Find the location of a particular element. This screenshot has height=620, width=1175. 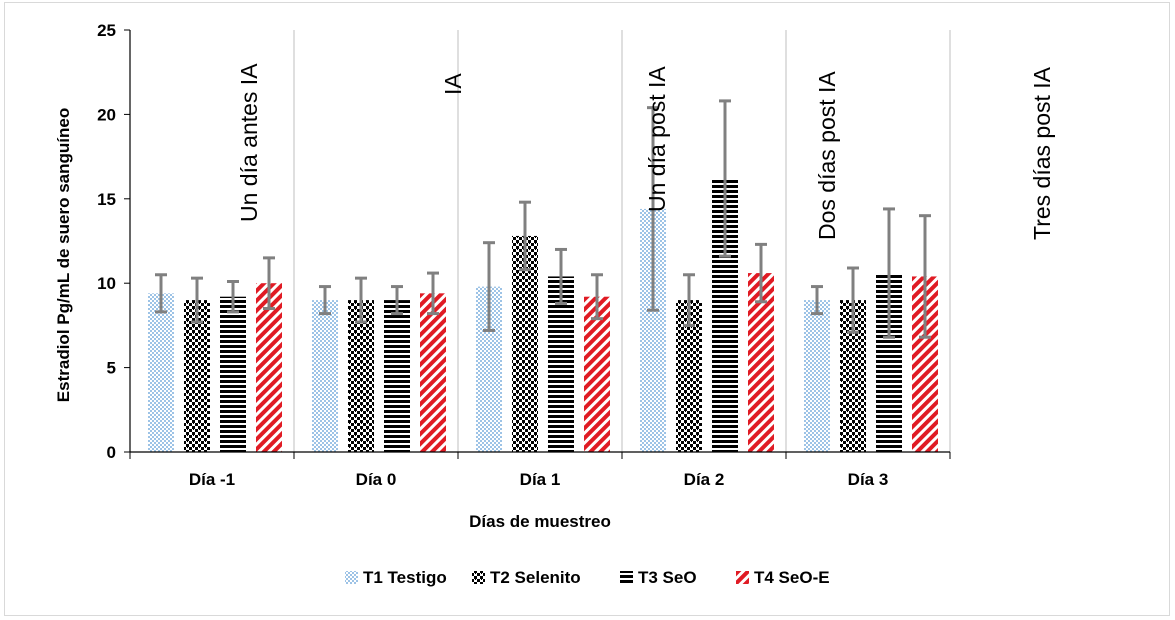

legend: T1 Testigo T2 Selenito T3 SeO T4 SeO-E is located at coordinates (587, 577).